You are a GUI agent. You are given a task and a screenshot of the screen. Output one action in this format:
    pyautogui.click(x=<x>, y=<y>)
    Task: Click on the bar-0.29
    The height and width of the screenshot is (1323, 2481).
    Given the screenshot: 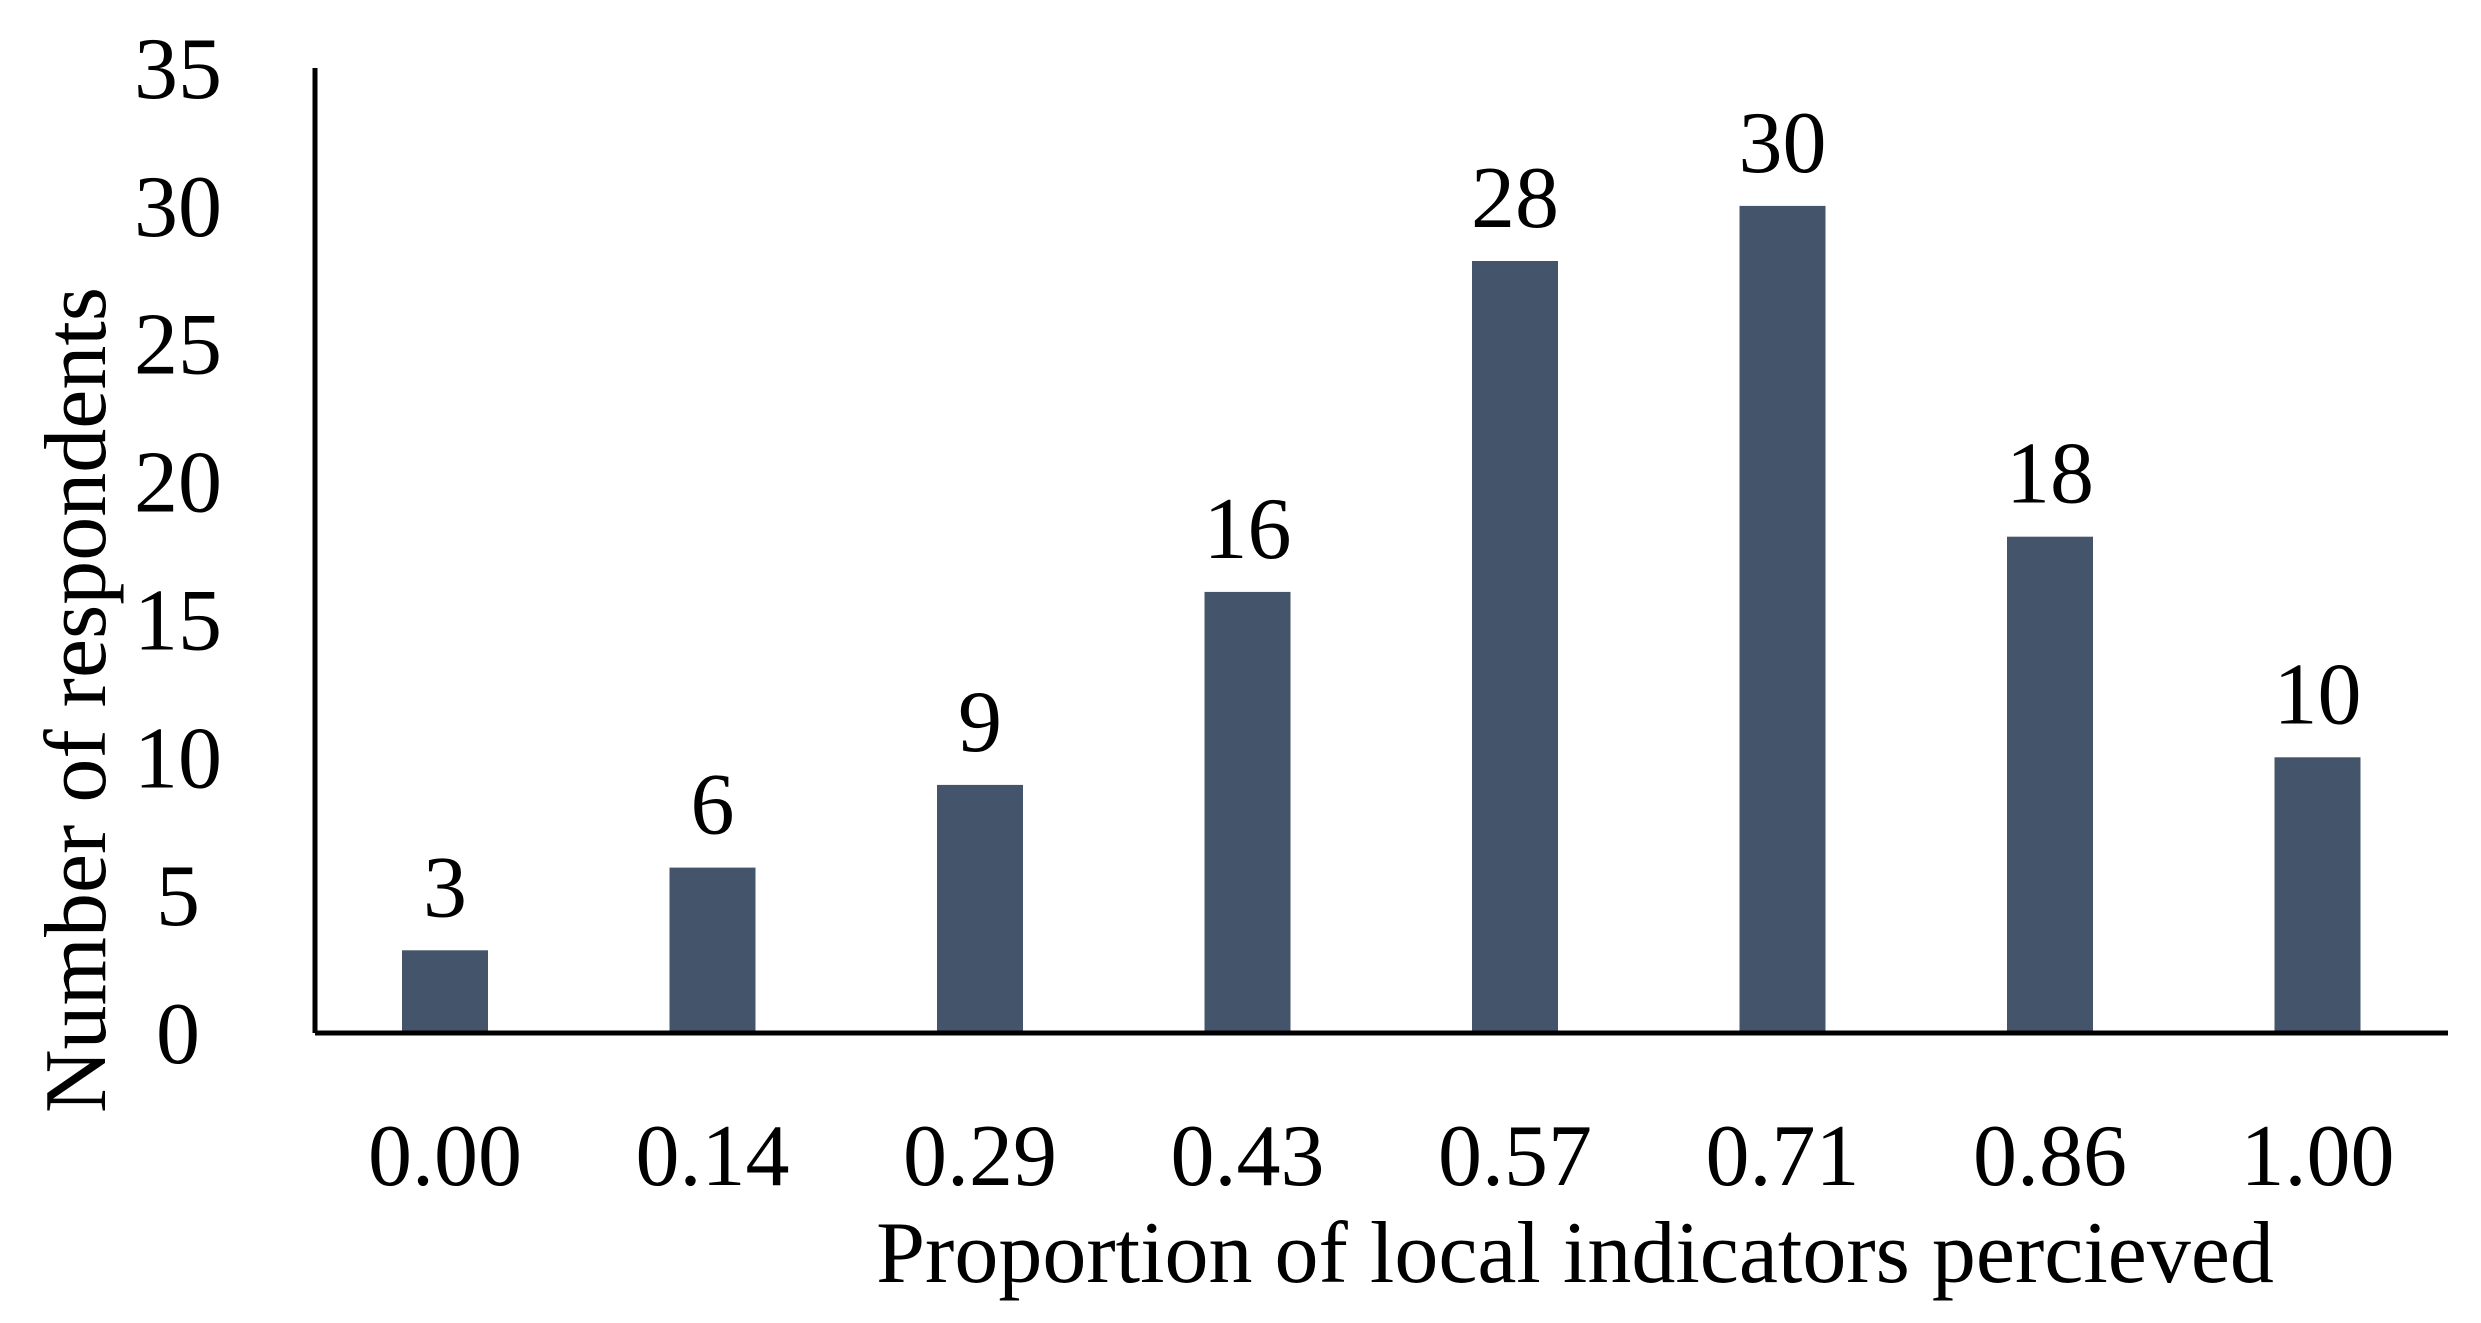 What is the action you would take?
    pyautogui.click(x=980, y=908)
    